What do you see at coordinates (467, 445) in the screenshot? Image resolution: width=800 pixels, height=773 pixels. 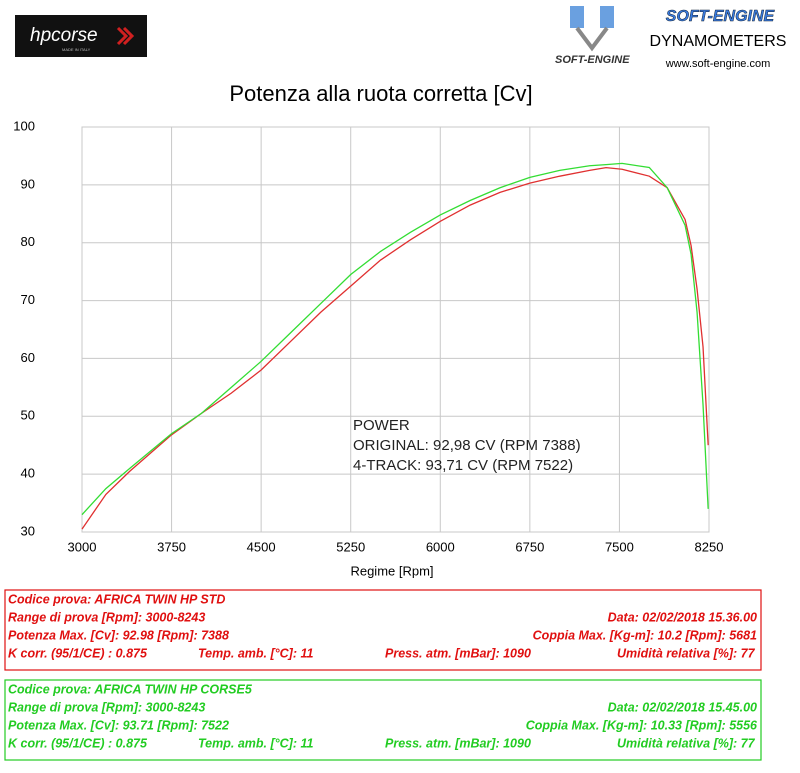 I see `annotation: ORIGINAL: 92,98 CV (RPM 7388)` at bounding box center [467, 445].